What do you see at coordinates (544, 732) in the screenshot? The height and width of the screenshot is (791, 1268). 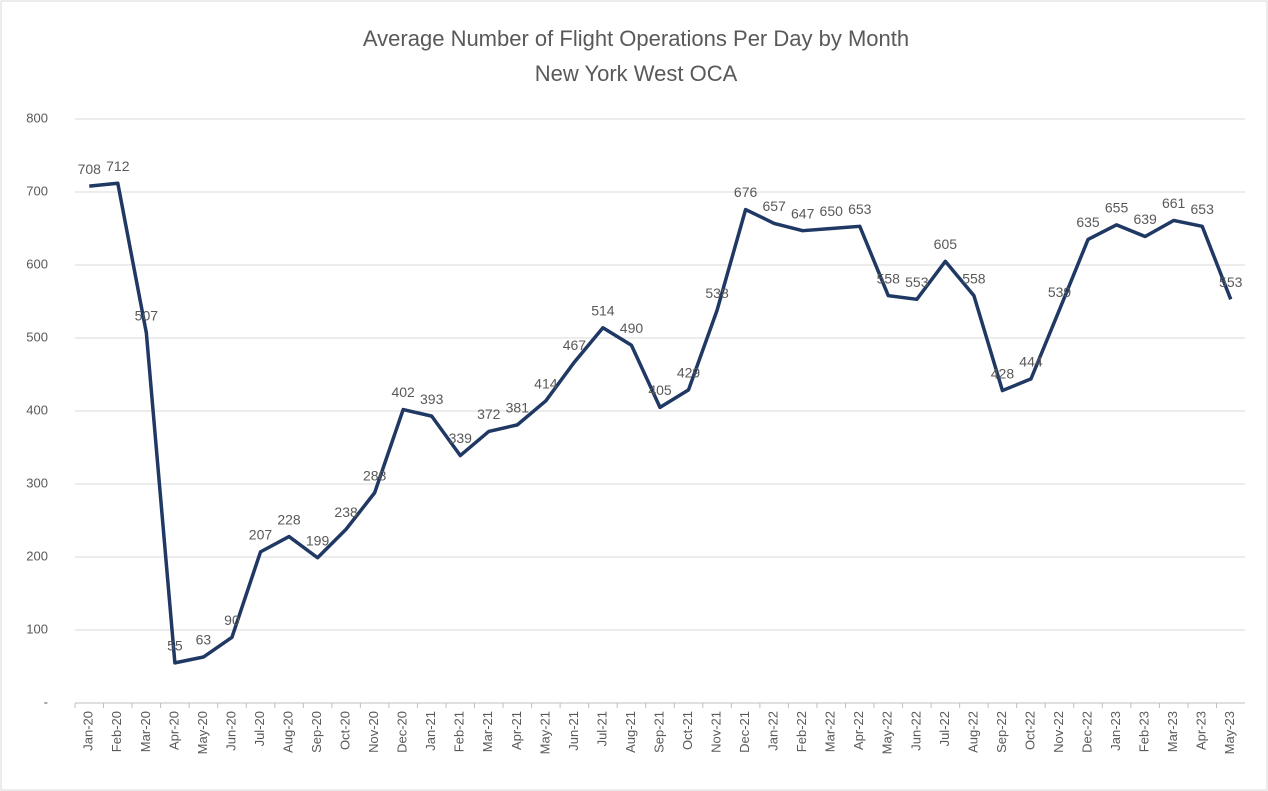 I see `x-tick-label: May-21` at bounding box center [544, 732].